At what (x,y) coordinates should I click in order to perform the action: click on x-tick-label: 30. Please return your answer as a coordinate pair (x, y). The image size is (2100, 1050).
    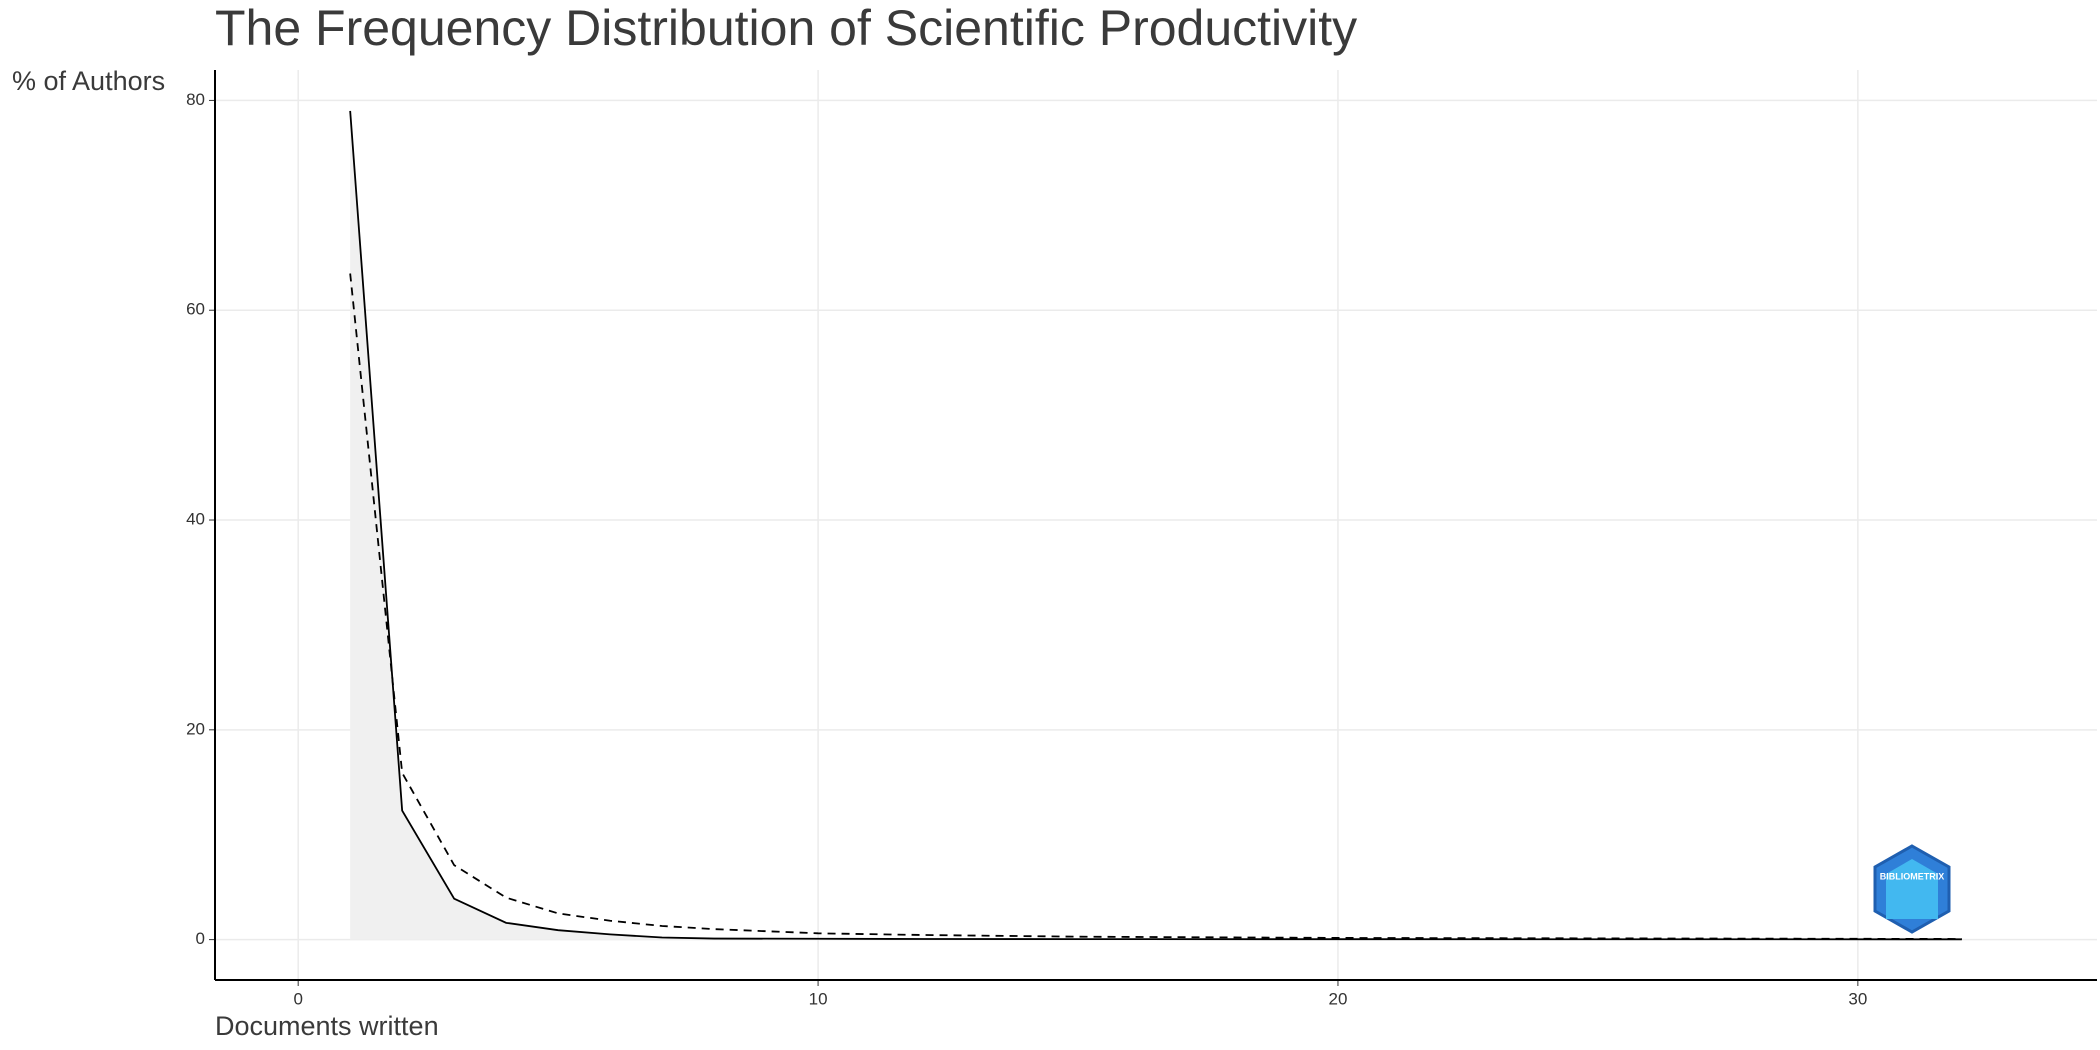
    Looking at the image, I should click on (1857, 998).